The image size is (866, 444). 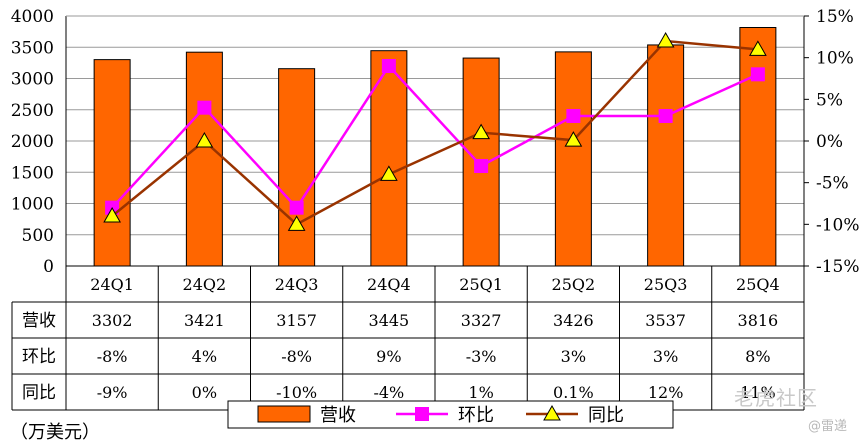 I want to click on unit-label: （万美元）, so click(x=55, y=432).